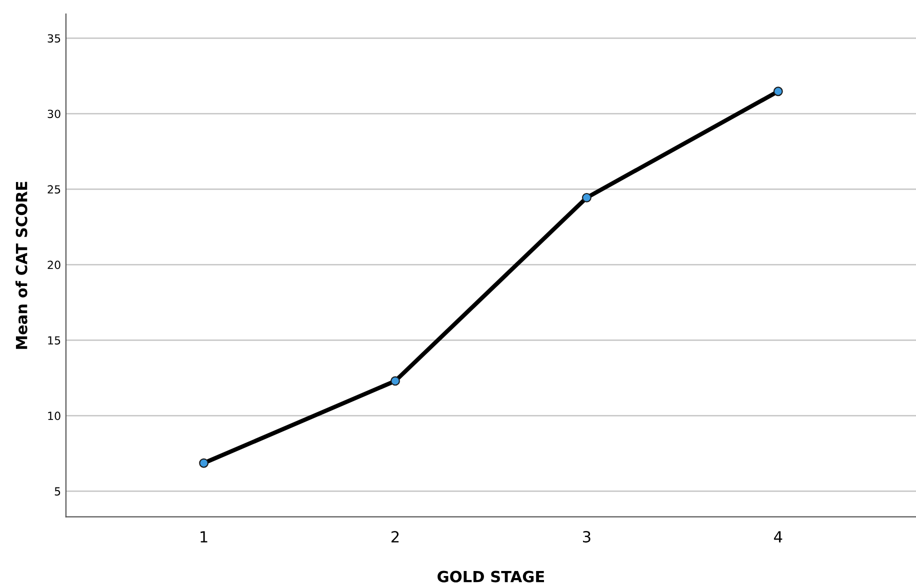  Describe the element at coordinates (54, 416) in the screenshot. I see `y-tick-label: 10` at that location.